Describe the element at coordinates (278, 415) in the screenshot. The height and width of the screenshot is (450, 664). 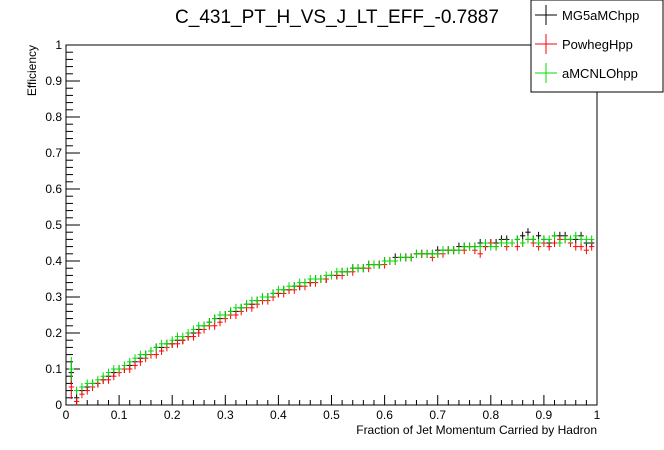
I see `x-tick-label: 0.4` at that location.